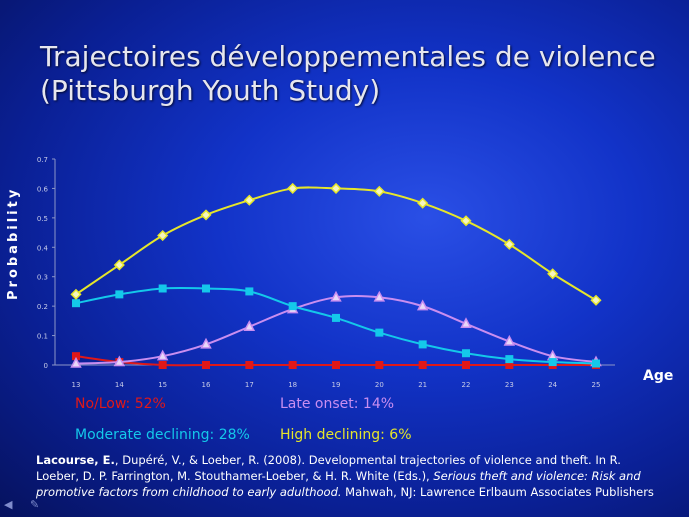  What do you see at coordinates (43, 248) in the screenshot?
I see `y-tick-label: 0.4` at bounding box center [43, 248].